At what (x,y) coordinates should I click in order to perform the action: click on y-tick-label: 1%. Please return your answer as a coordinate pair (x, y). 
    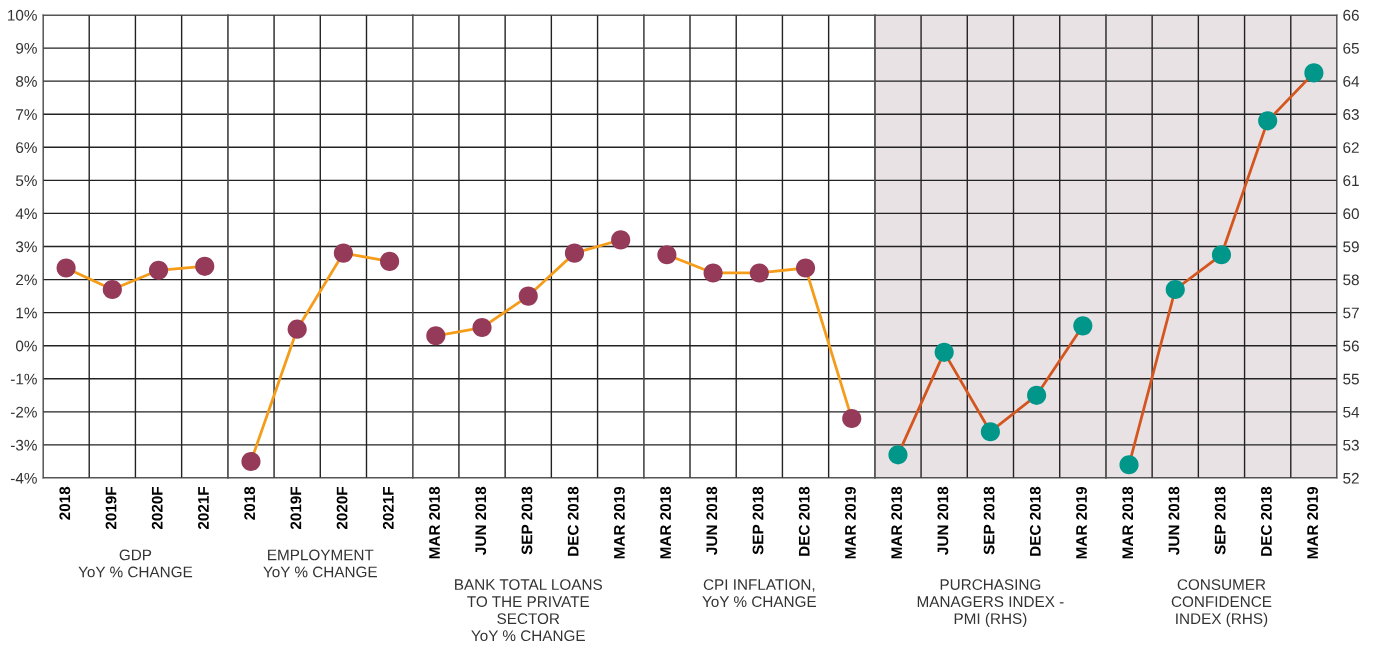
    Looking at the image, I should click on (26, 313).